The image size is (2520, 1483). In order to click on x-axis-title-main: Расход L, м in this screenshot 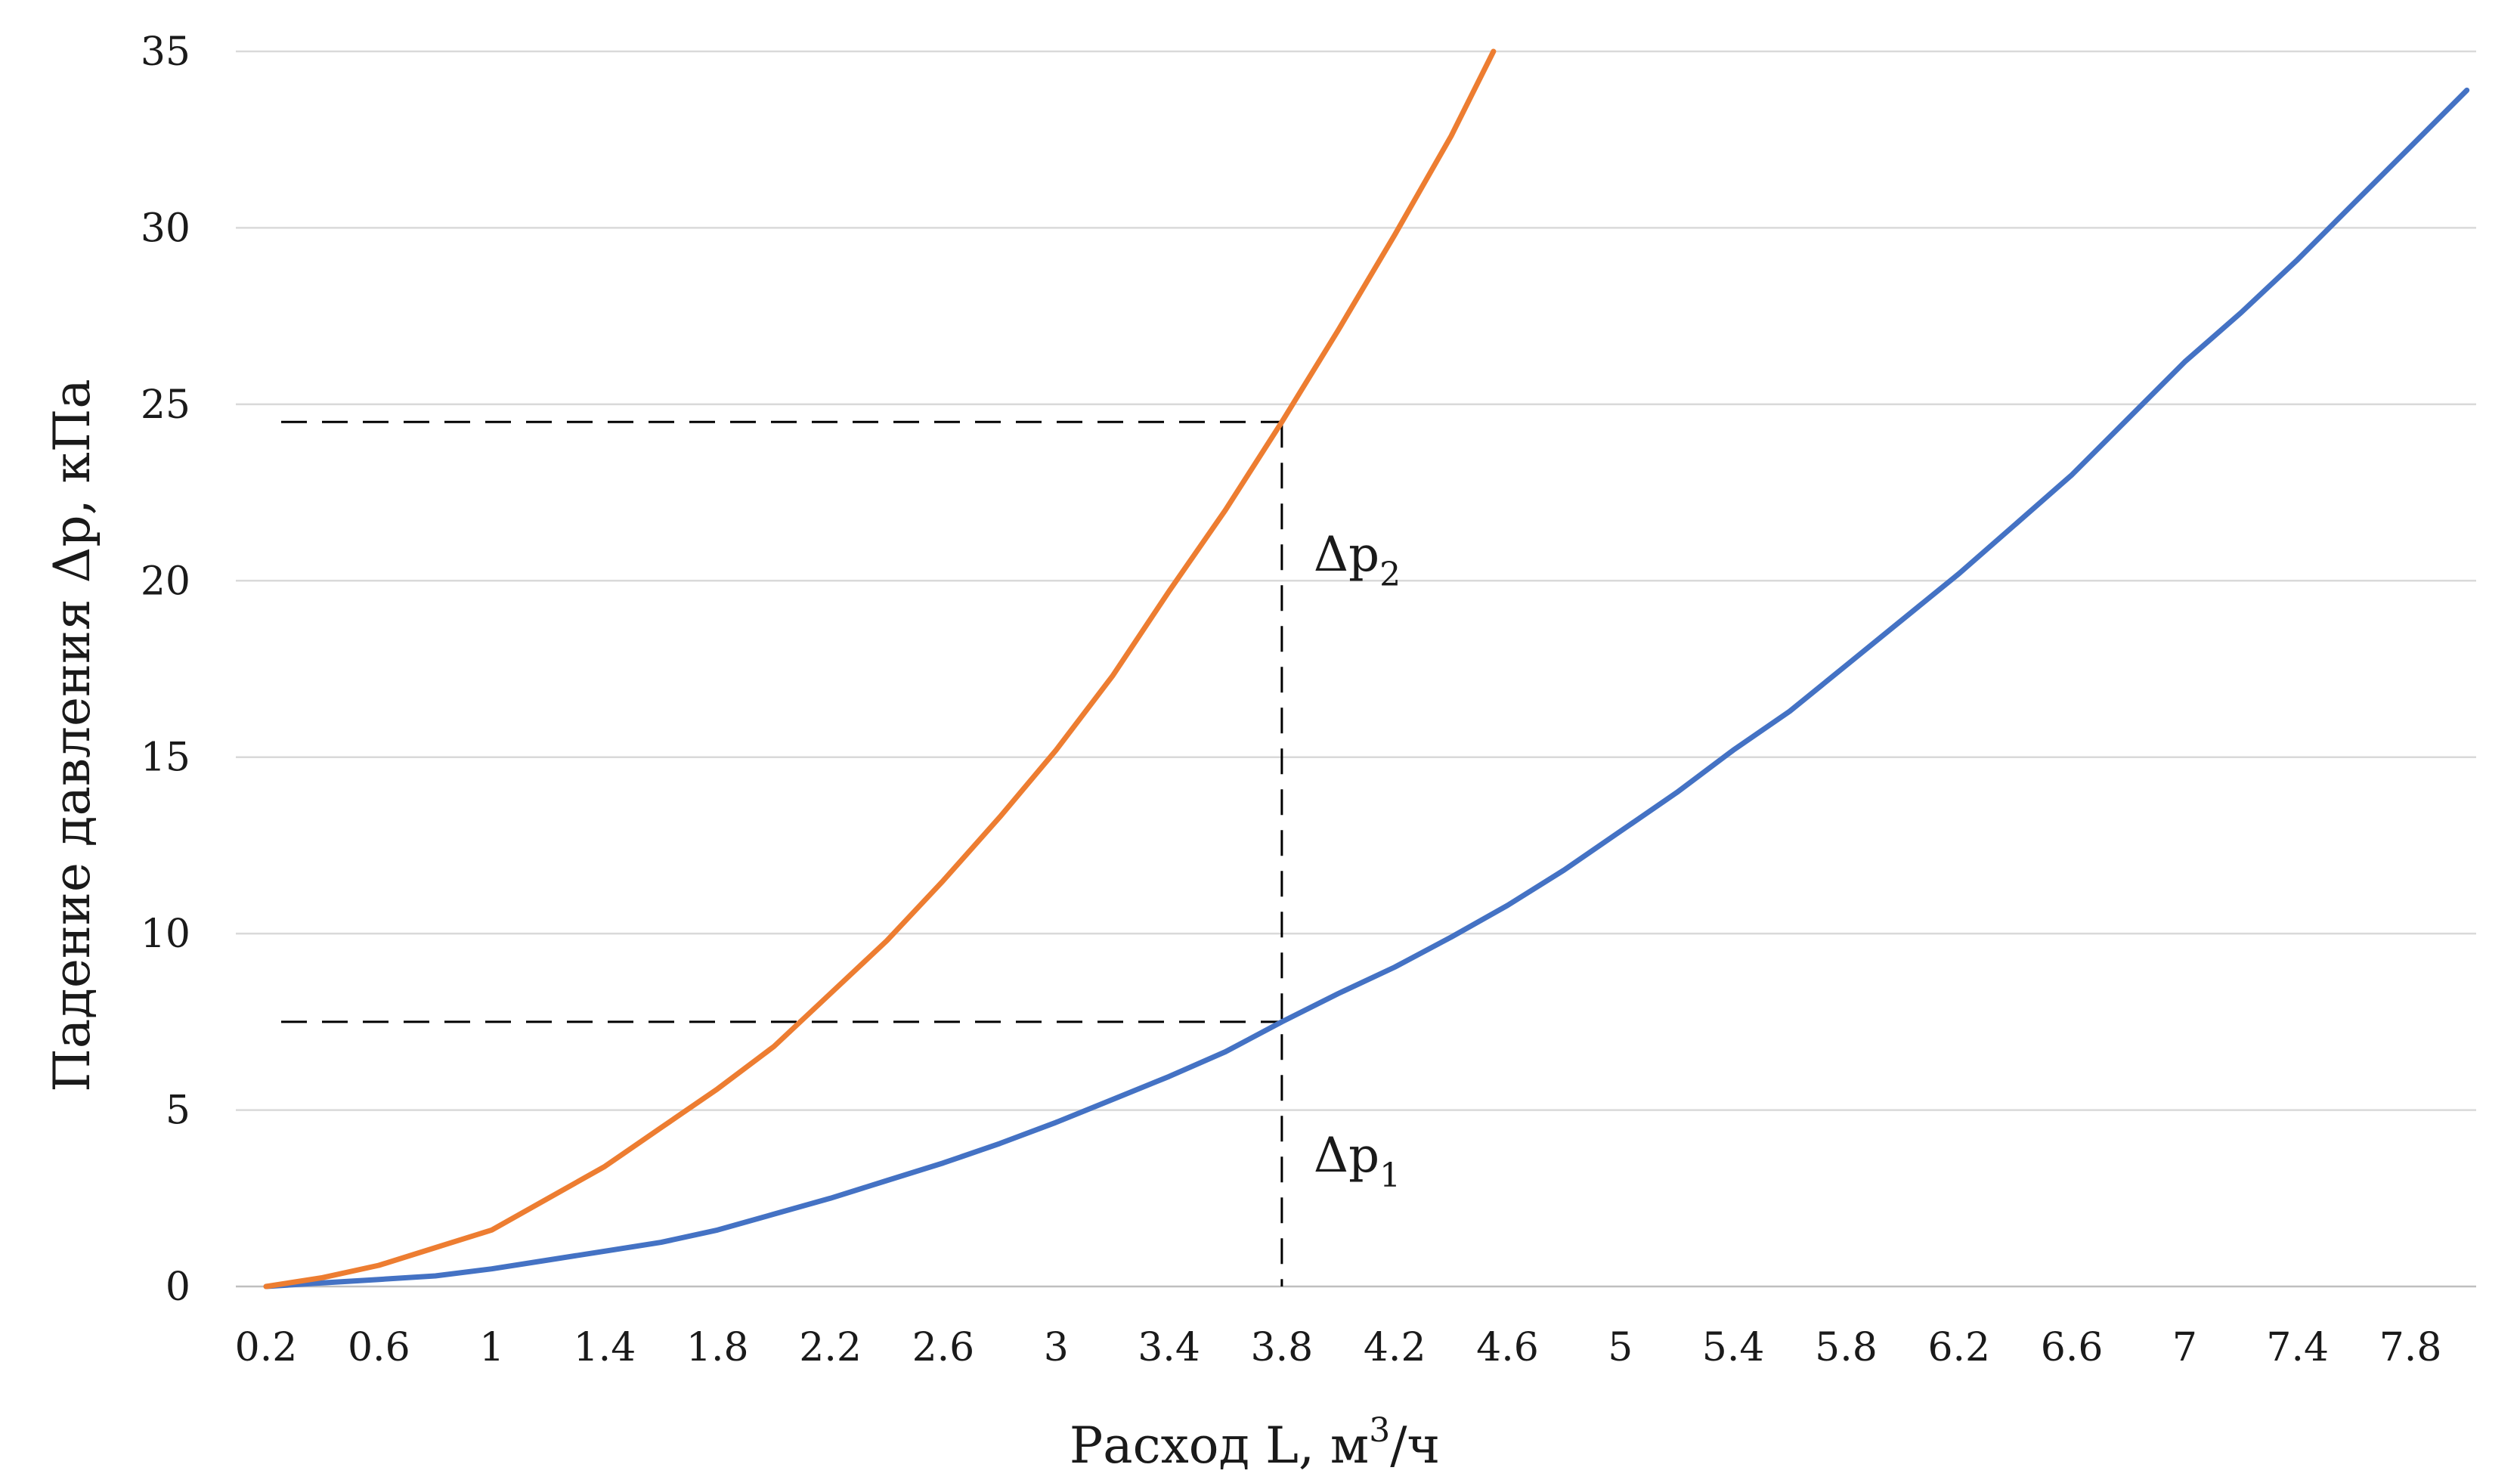, I will do `click(1219, 1445)`.